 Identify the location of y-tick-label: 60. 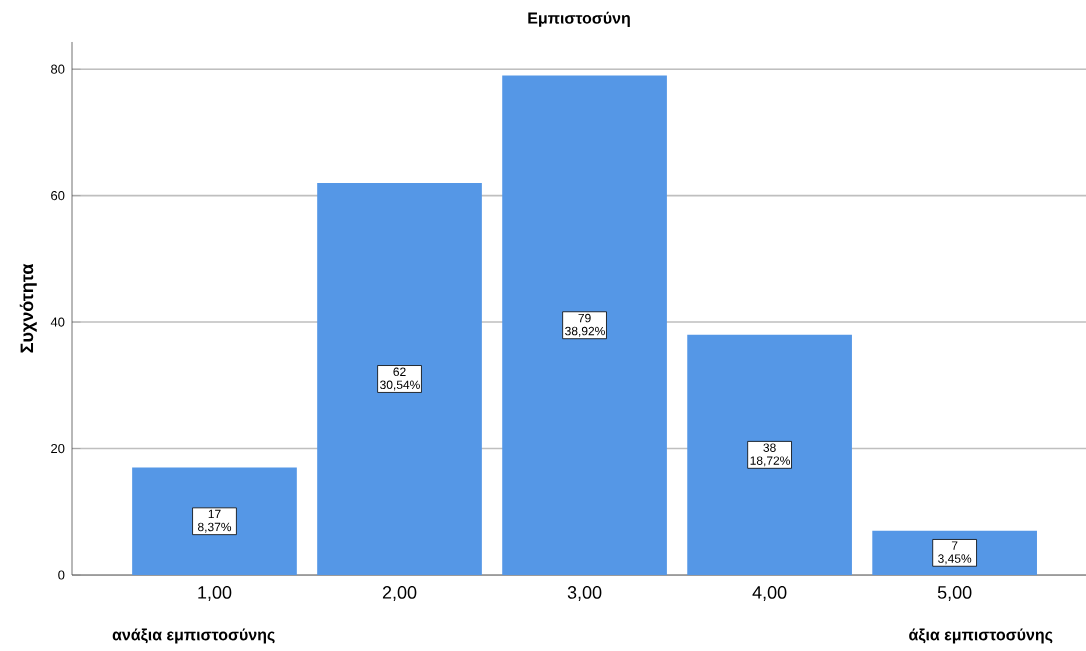
(58, 196).